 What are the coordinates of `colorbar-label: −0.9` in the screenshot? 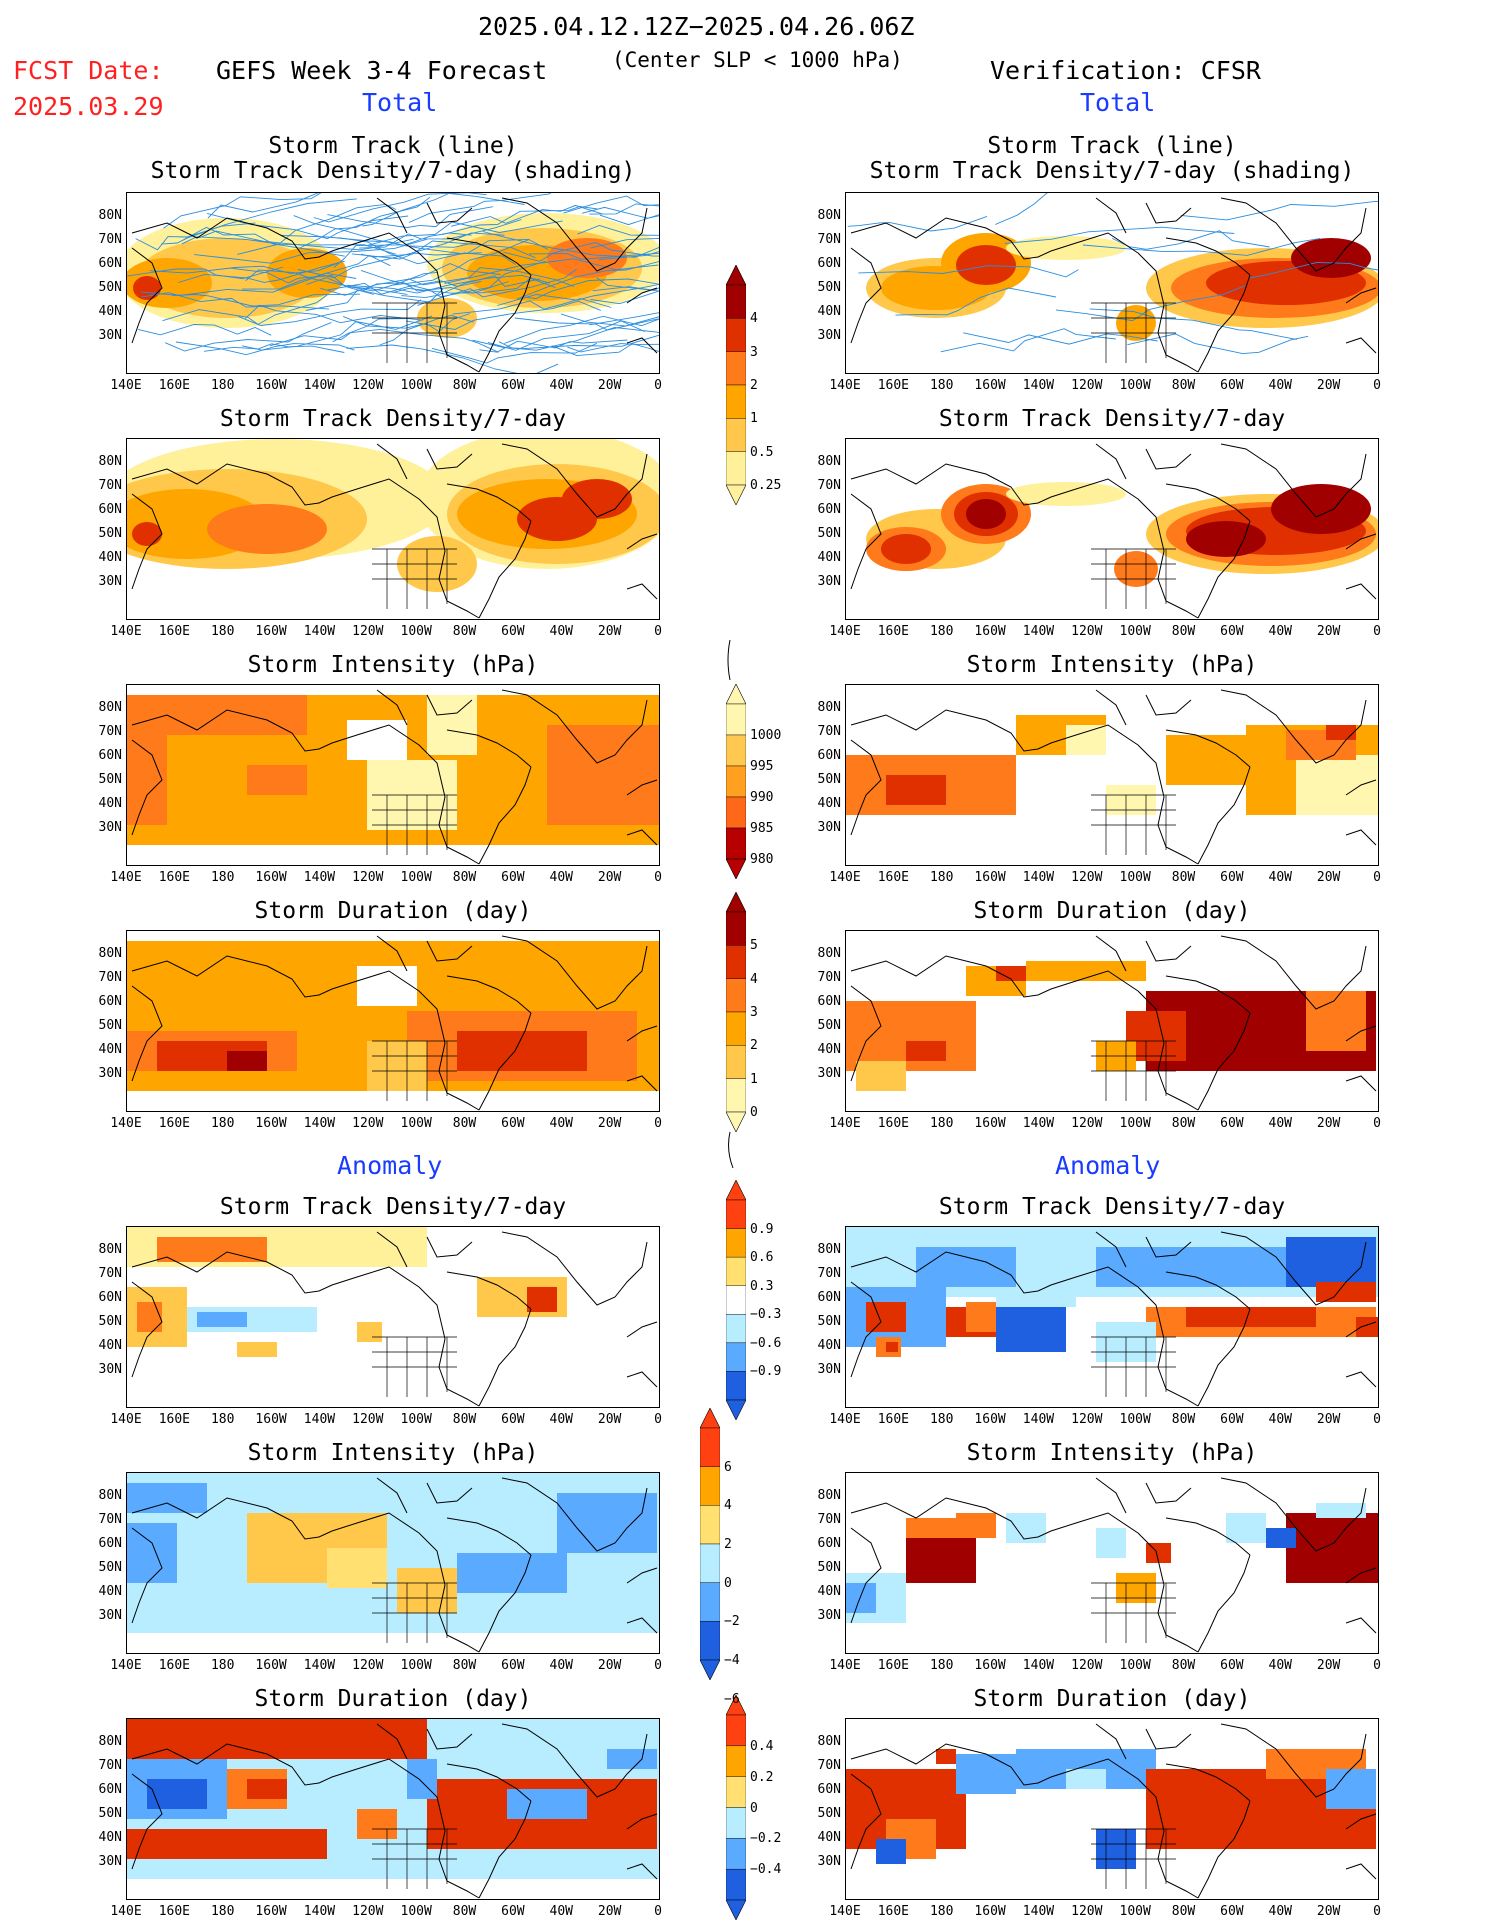 It's located at (766, 1372).